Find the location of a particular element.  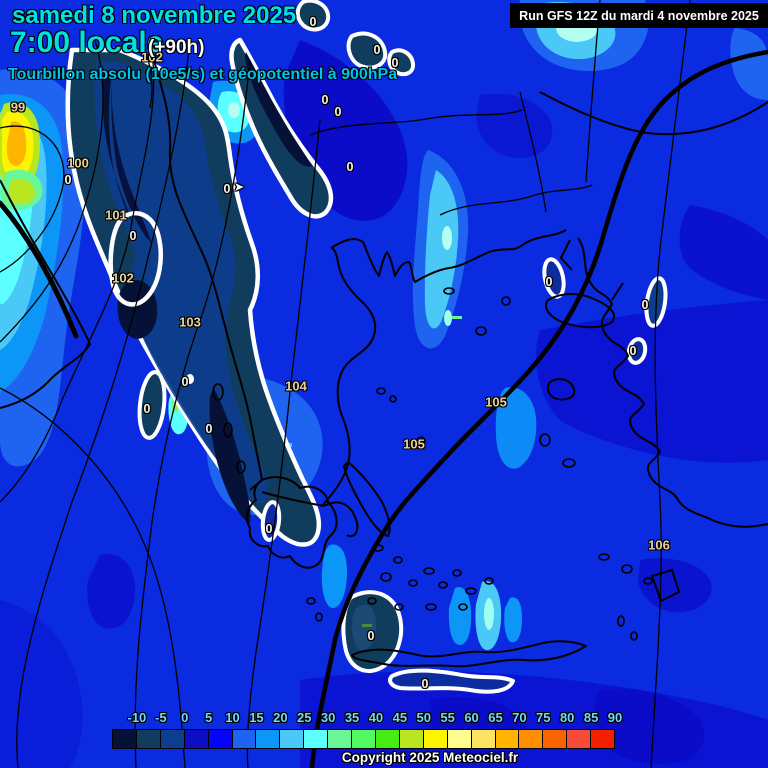

legend-scale is located at coordinates (364, 739).